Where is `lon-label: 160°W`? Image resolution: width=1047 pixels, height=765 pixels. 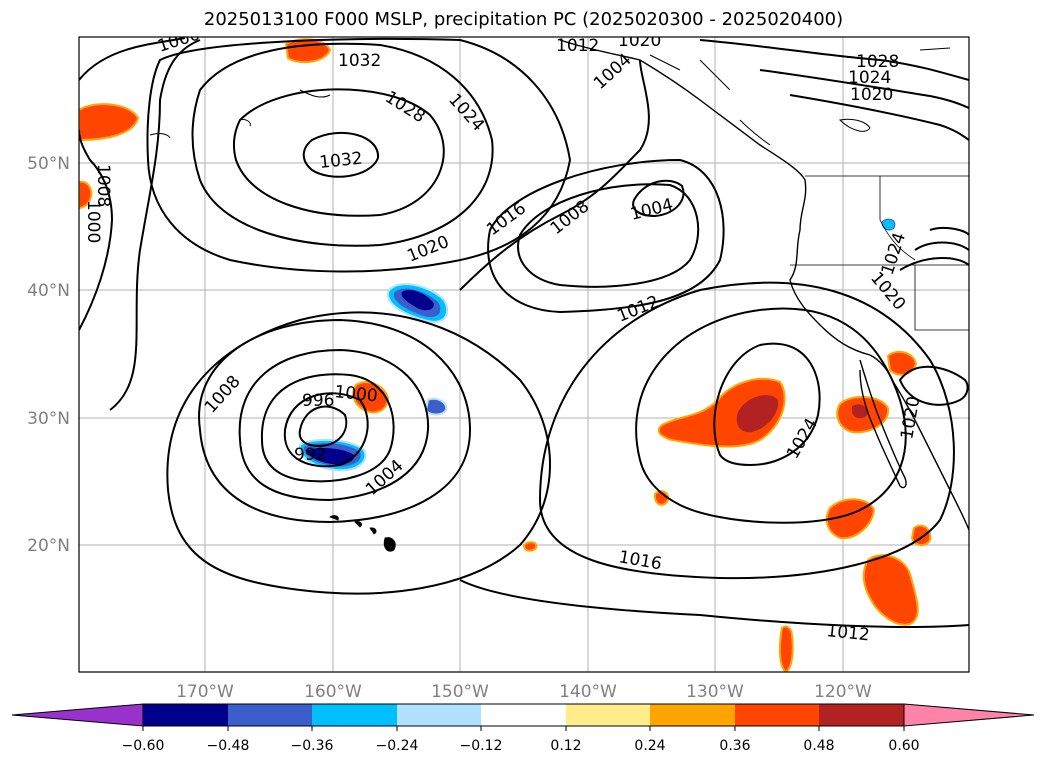
lon-label: 160°W is located at coordinates (333, 692).